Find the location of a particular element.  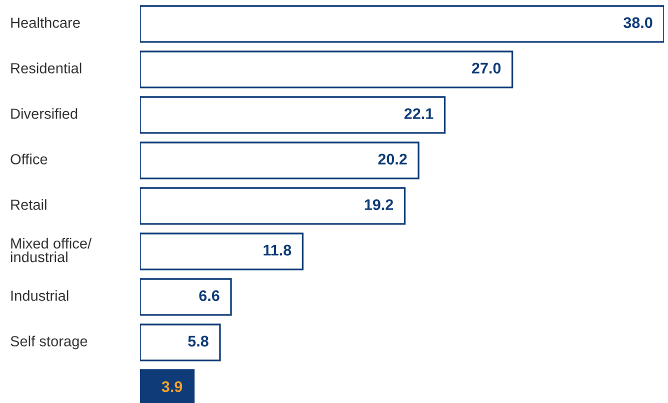

data-label: 38.0 is located at coordinates (638, 22).